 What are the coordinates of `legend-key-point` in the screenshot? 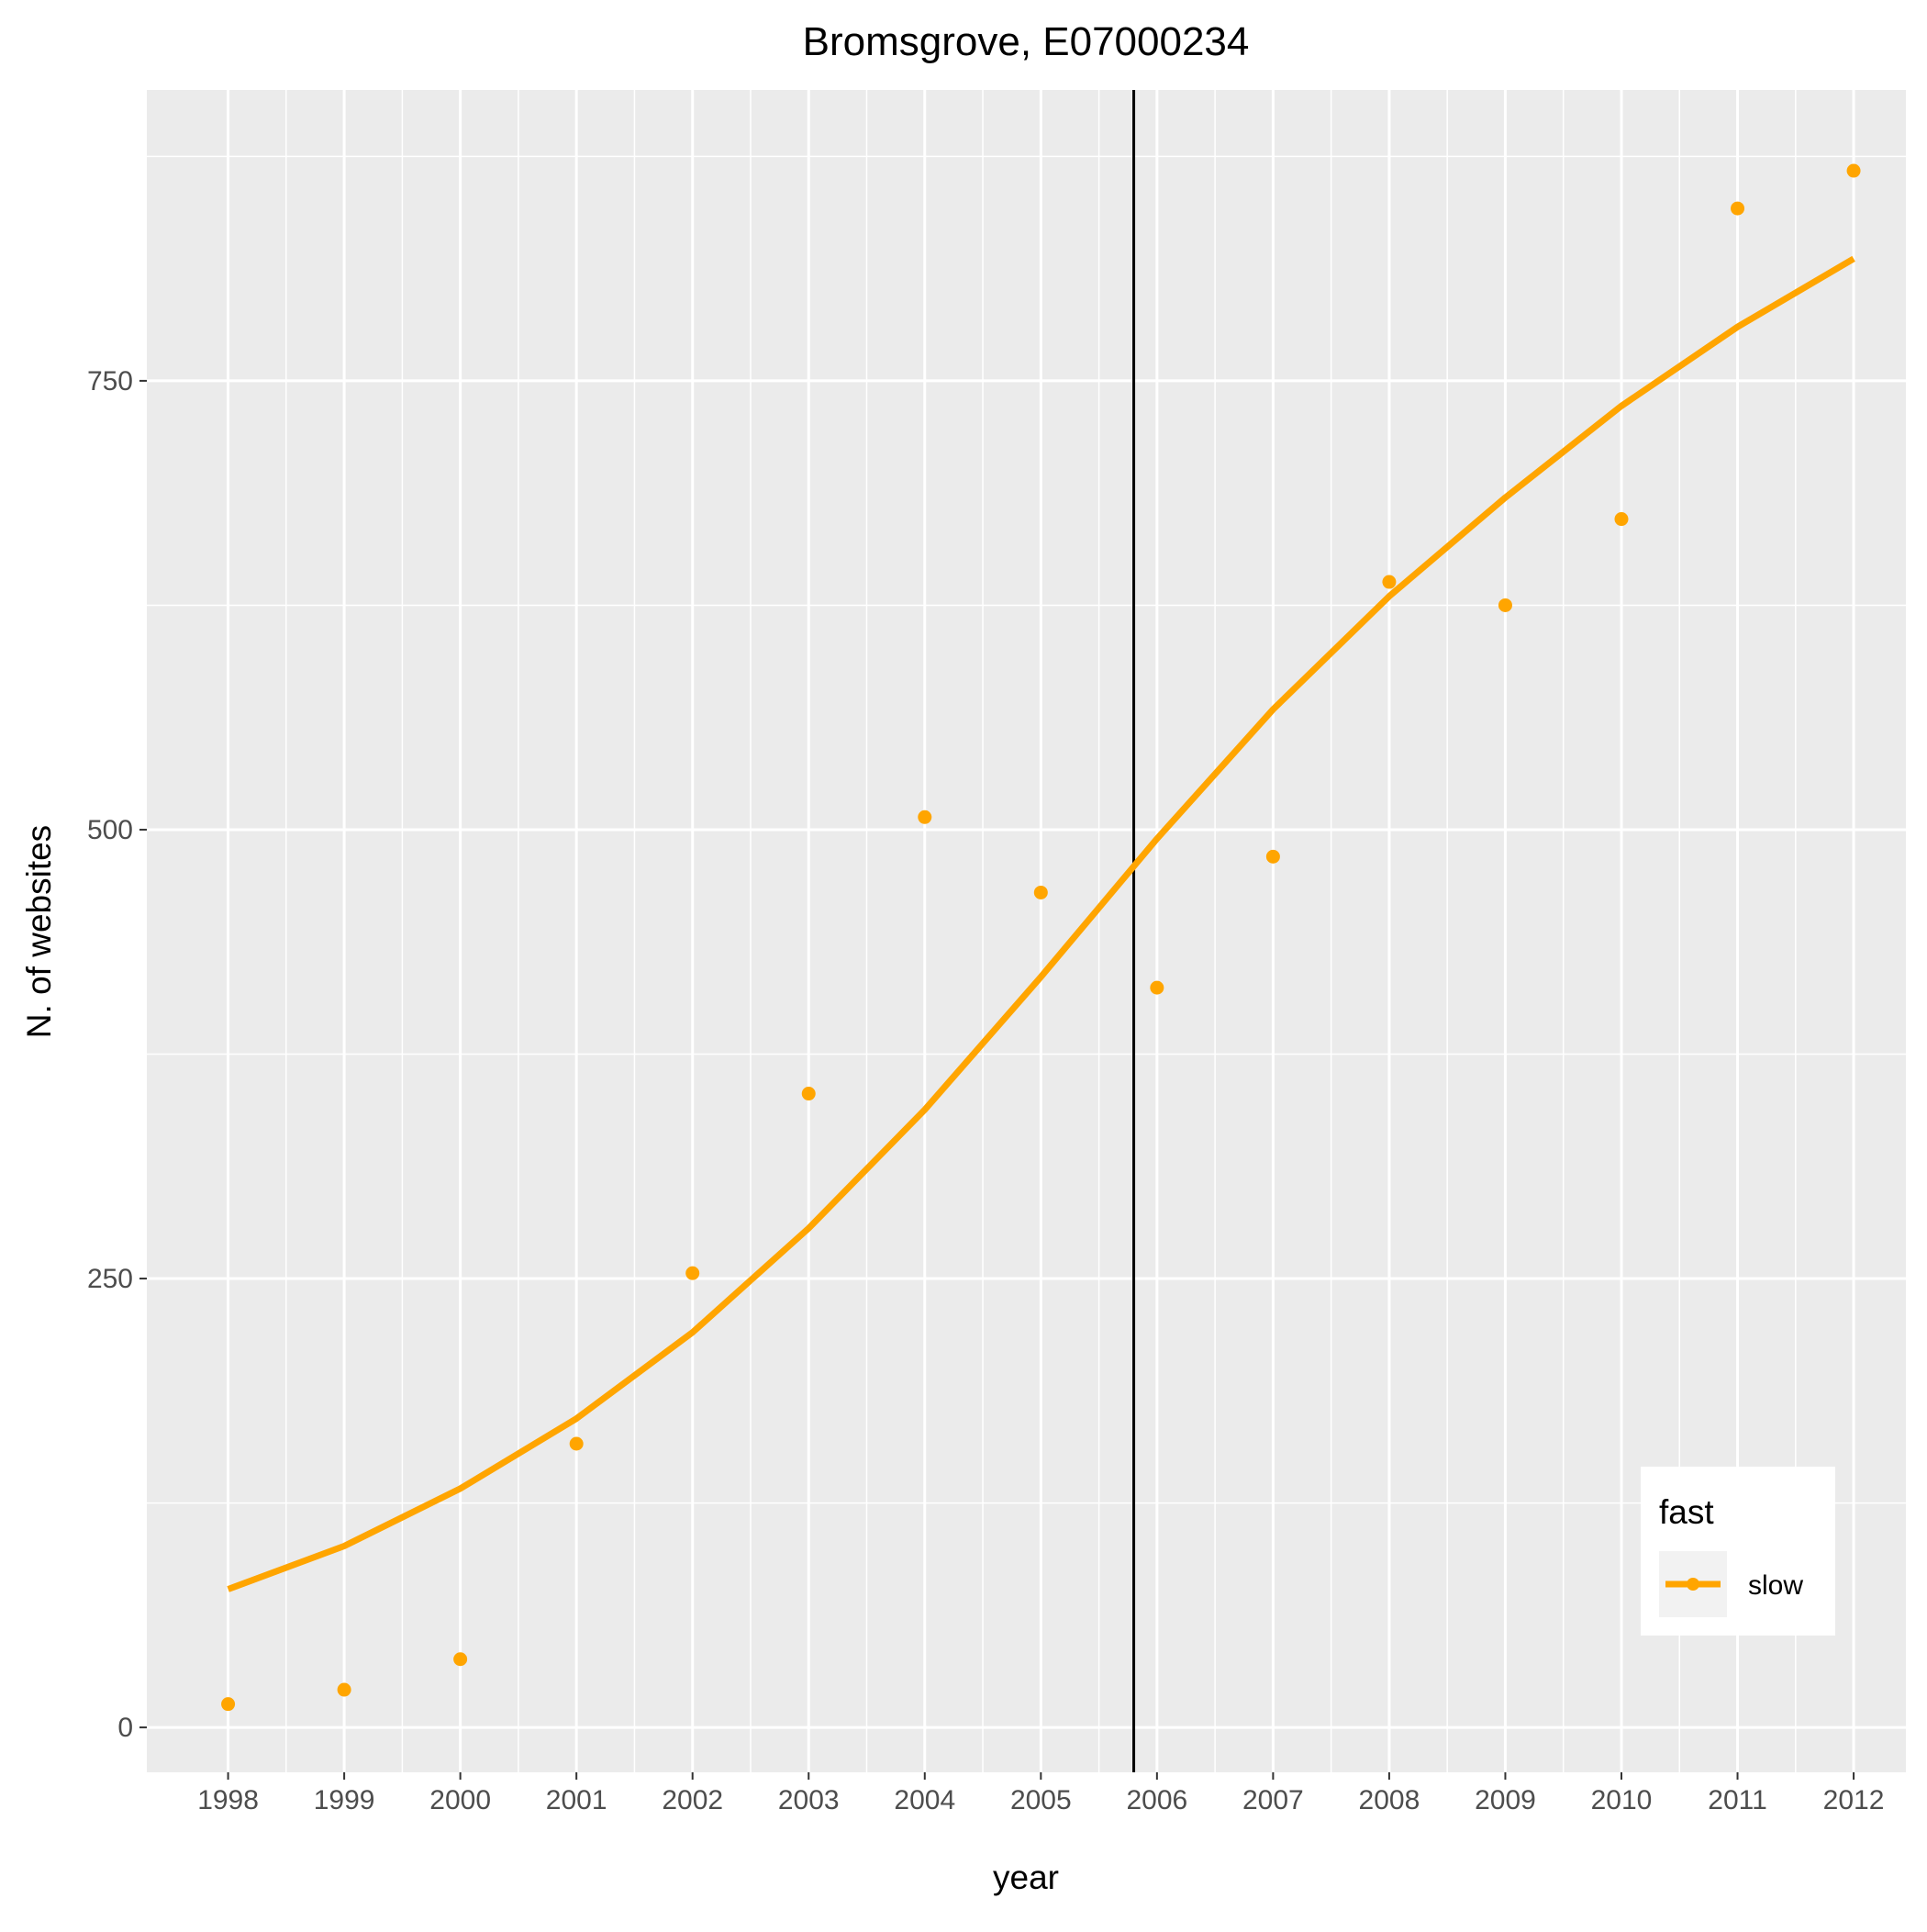 It's located at (1693, 1584).